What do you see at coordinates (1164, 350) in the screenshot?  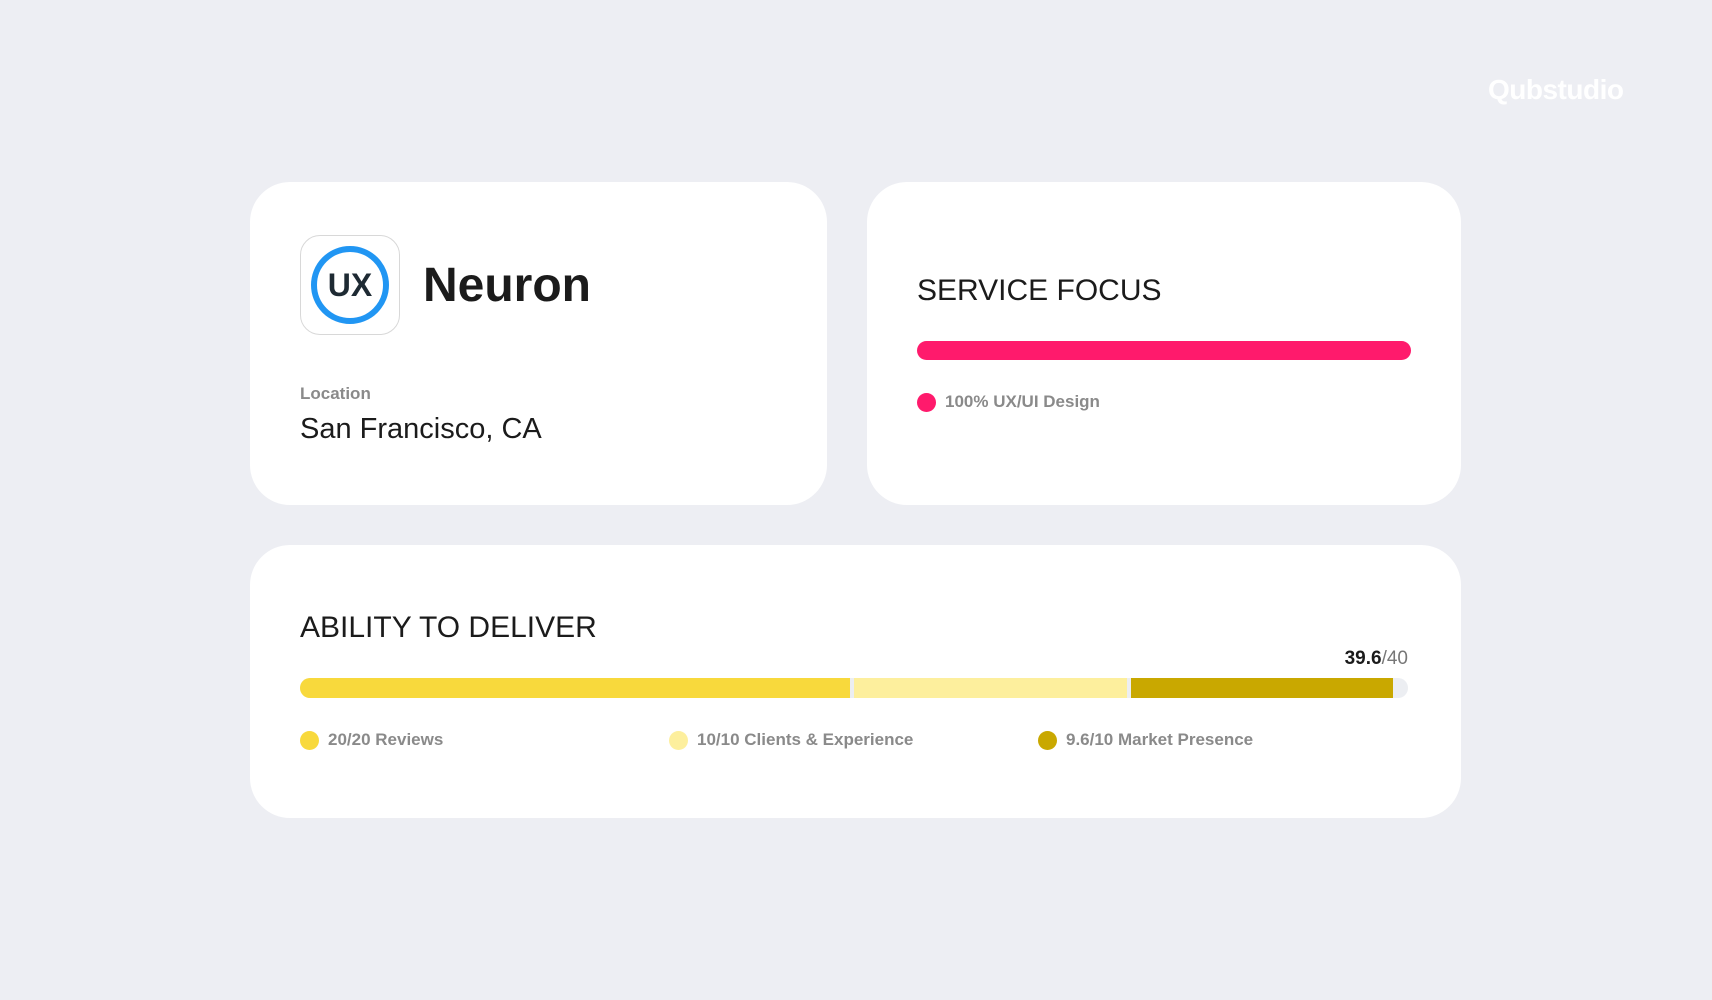 I see `service-focus-bar` at bounding box center [1164, 350].